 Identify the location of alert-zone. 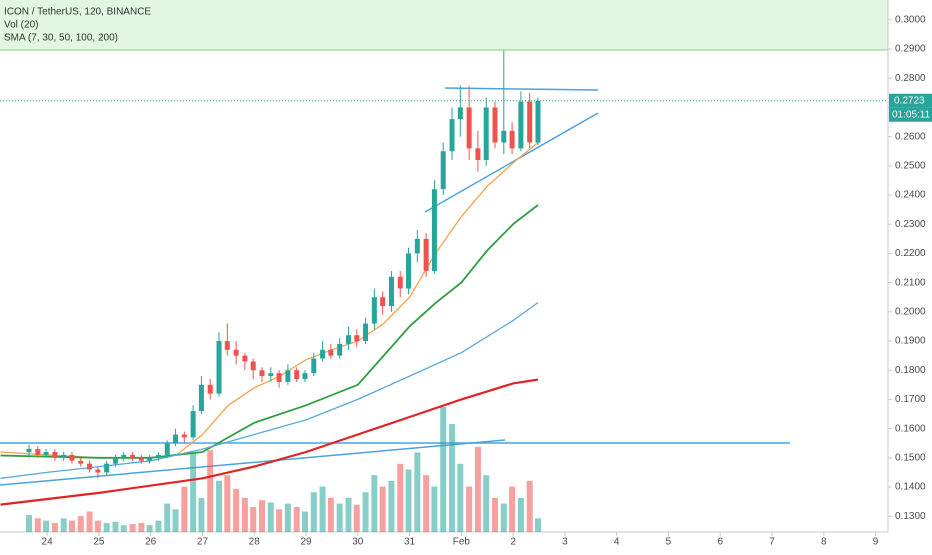
(444, 25).